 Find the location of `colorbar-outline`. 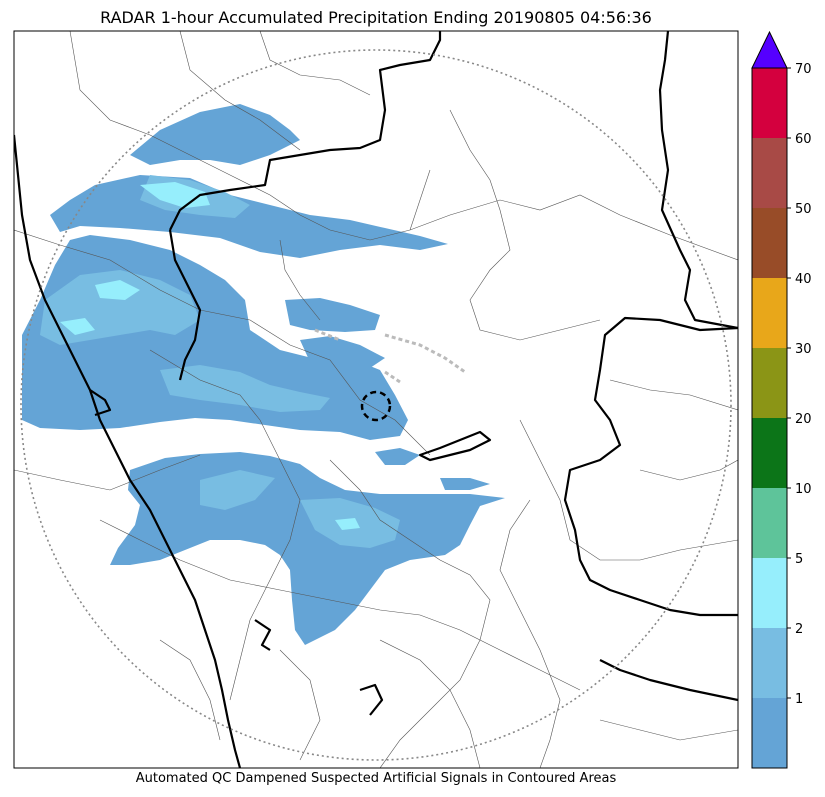

colorbar-outline is located at coordinates (769, 418).